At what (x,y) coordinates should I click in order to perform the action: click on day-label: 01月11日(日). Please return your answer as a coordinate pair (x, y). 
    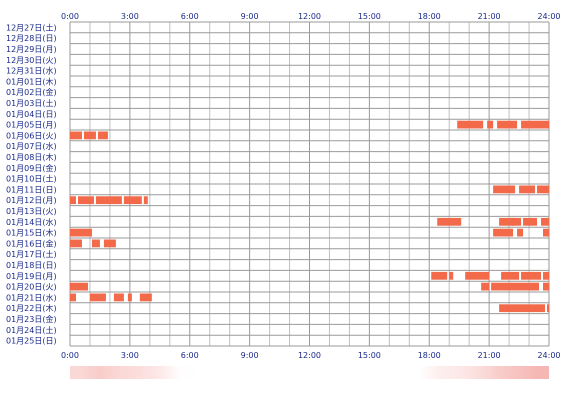
    Looking at the image, I should click on (31, 189).